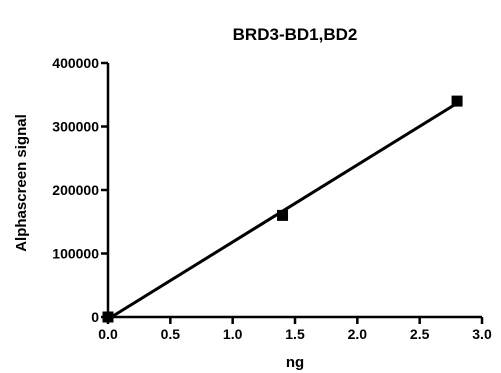 This screenshot has height=373, width=501. What do you see at coordinates (233, 334) in the screenshot?
I see `x-tick-label: 1.0` at bounding box center [233, 334].